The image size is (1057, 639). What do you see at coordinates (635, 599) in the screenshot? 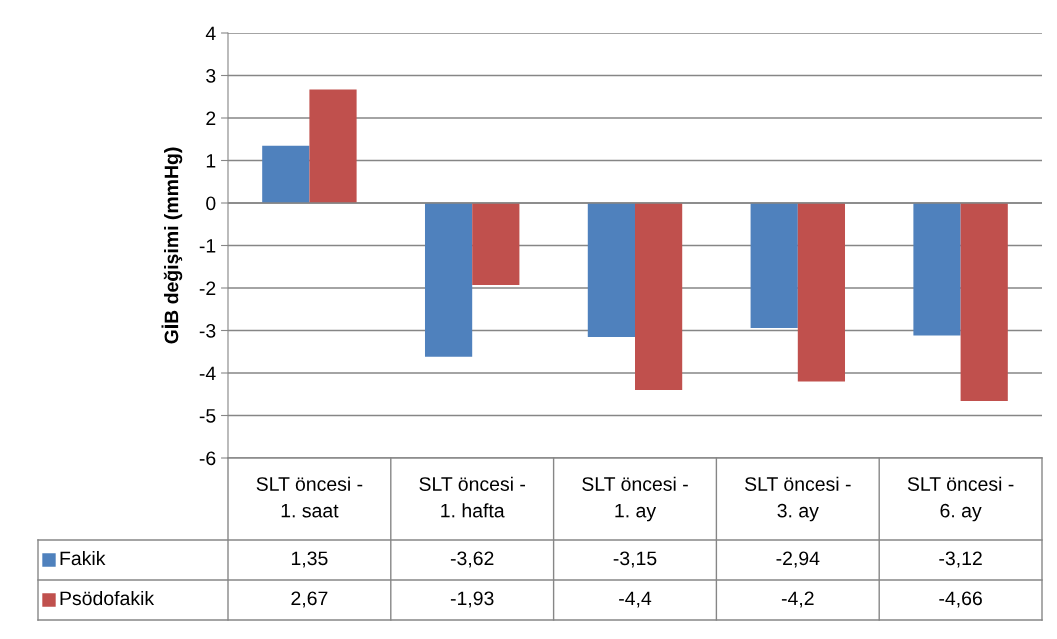
I see `data-label: -4,4` at bounding box center [635, 599].